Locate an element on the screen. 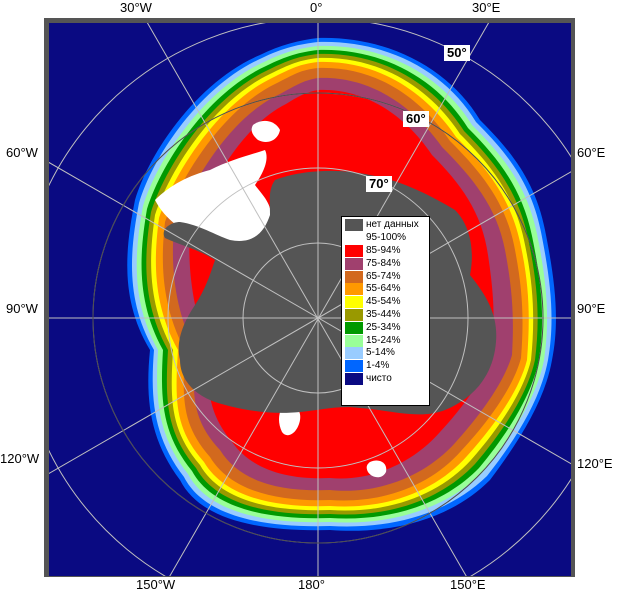  legend-label: 15-24% is located at coordinates (383, 340).